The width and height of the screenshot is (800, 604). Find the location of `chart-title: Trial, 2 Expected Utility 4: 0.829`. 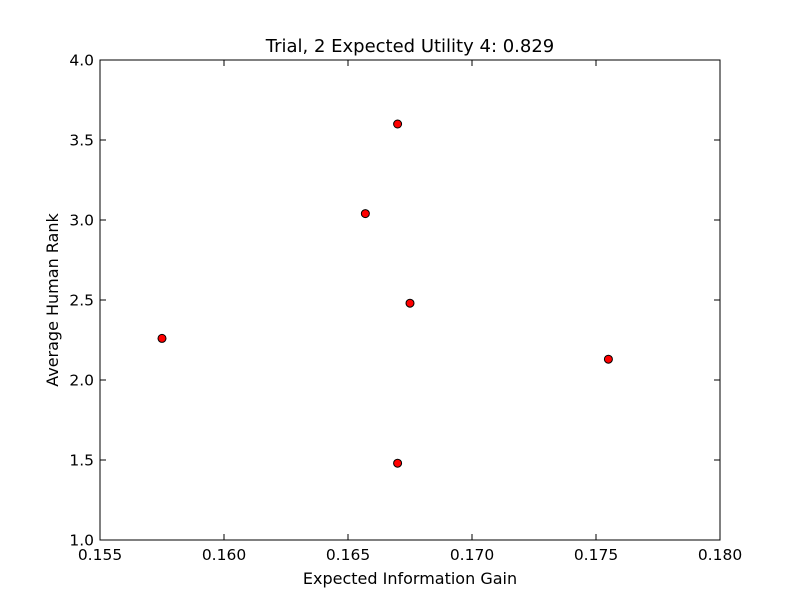

chart-title: Trial, 2 Expected Utility 4: 0.829 is located at coordinates (410, 46).